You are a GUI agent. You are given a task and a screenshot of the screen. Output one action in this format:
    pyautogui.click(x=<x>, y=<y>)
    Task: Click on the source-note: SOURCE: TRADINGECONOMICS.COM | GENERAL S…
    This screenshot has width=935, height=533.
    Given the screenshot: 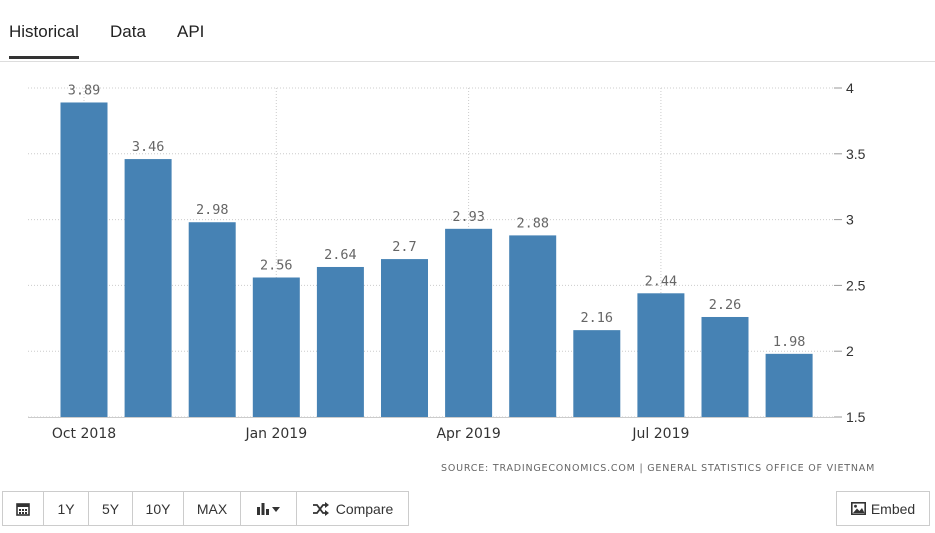 What is the action you would take?
    pyautogui.click(x=658, y=468)
    